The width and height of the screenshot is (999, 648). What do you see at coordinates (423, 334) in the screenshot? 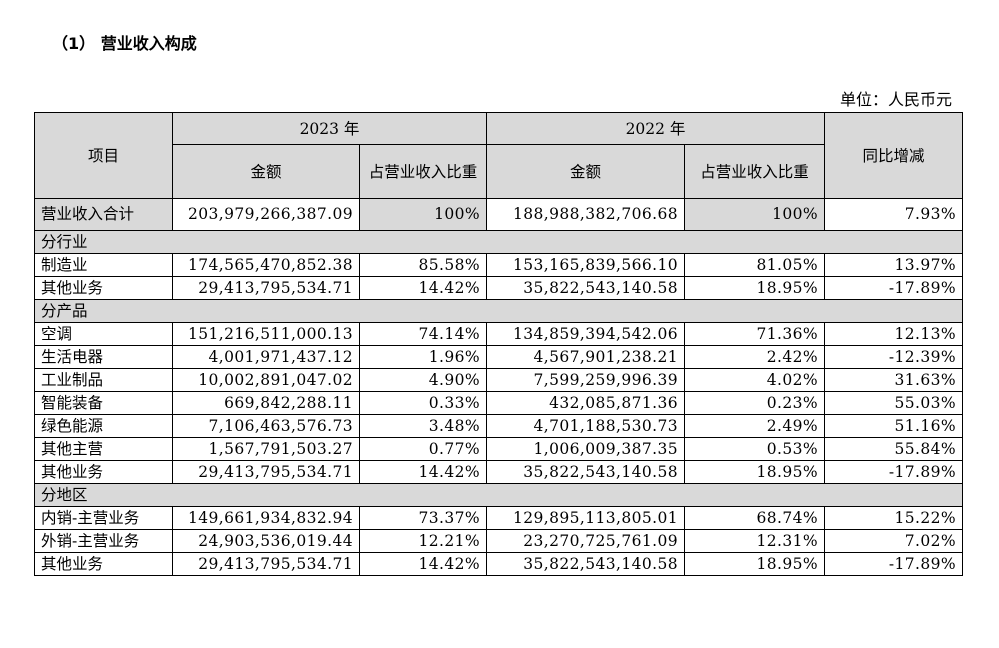
I see `share-2023-cell: 74.14%` at bounding box center [423, 334].